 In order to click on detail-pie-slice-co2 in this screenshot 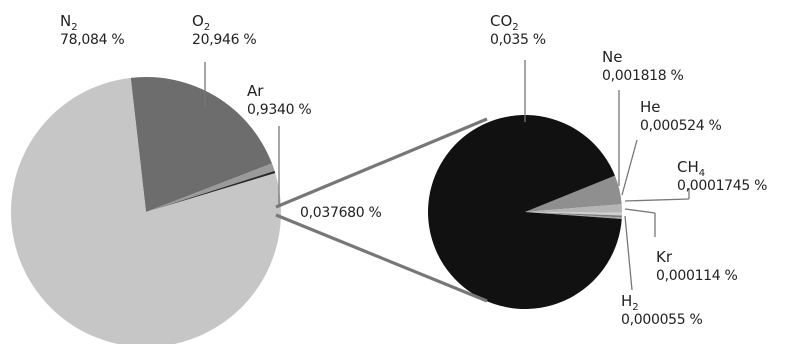, I will do `click(525, 211)`.